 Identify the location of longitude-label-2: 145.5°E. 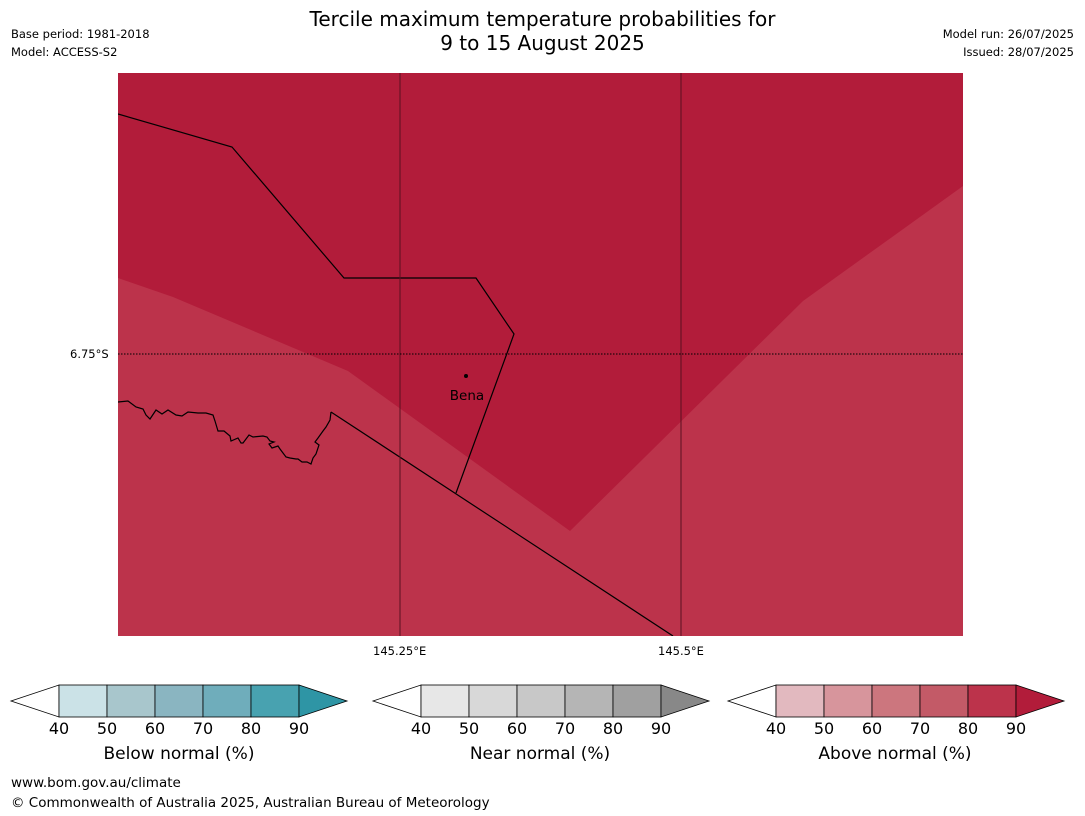
(681, 651).